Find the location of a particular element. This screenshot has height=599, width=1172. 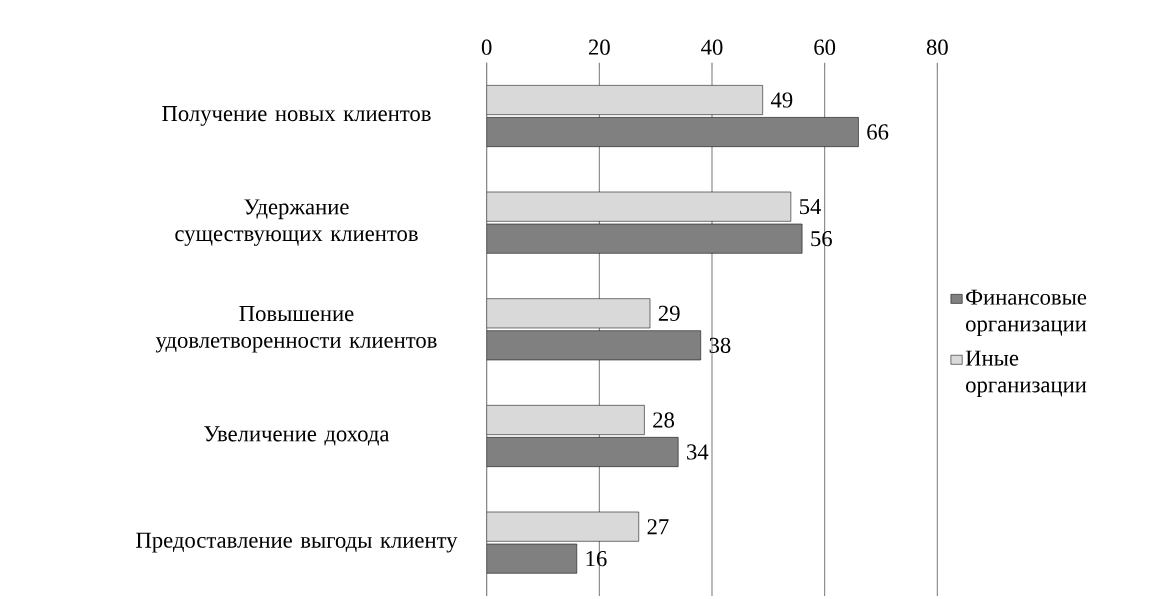

data-label: 38 is located at coordinates (720, 345).